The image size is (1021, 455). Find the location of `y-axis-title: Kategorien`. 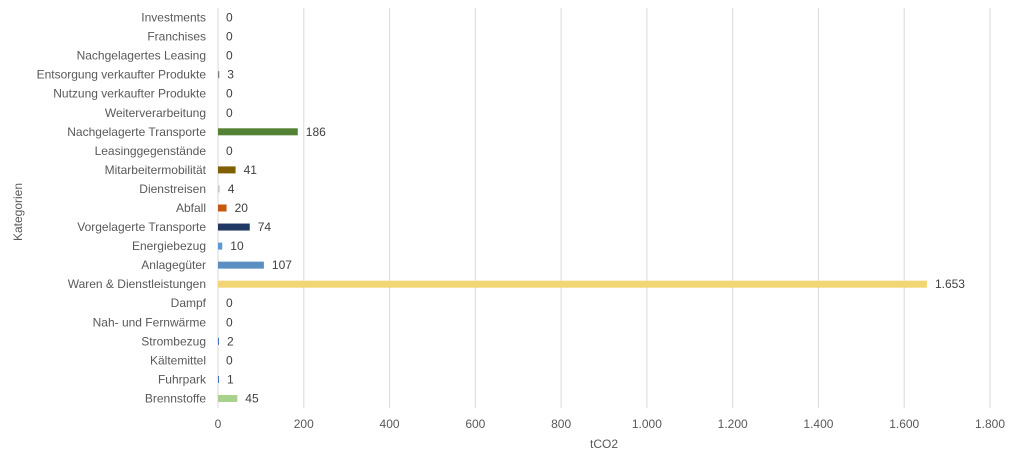

y-axis-title: Kategorien is located at coordinates (18, 212).